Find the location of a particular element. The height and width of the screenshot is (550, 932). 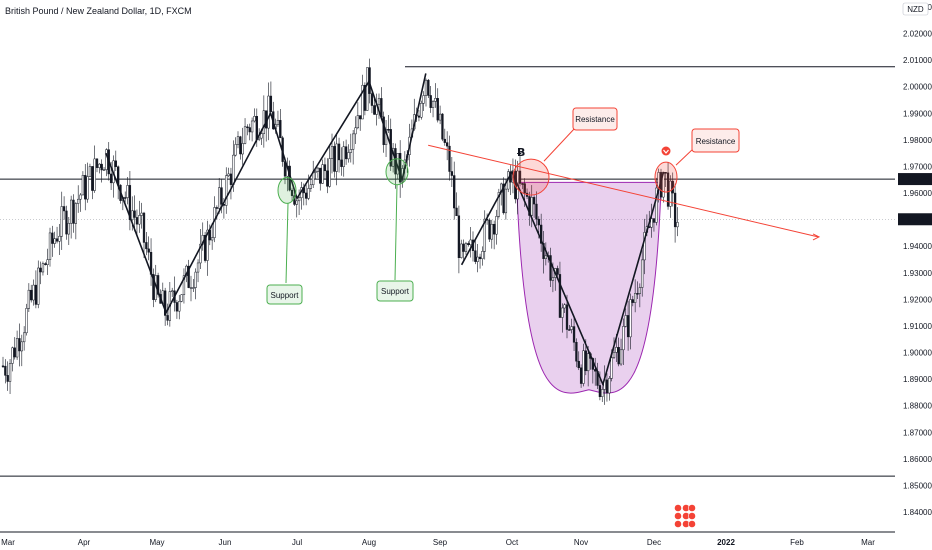

resistance-1-box is located at coordinates (595, 119).